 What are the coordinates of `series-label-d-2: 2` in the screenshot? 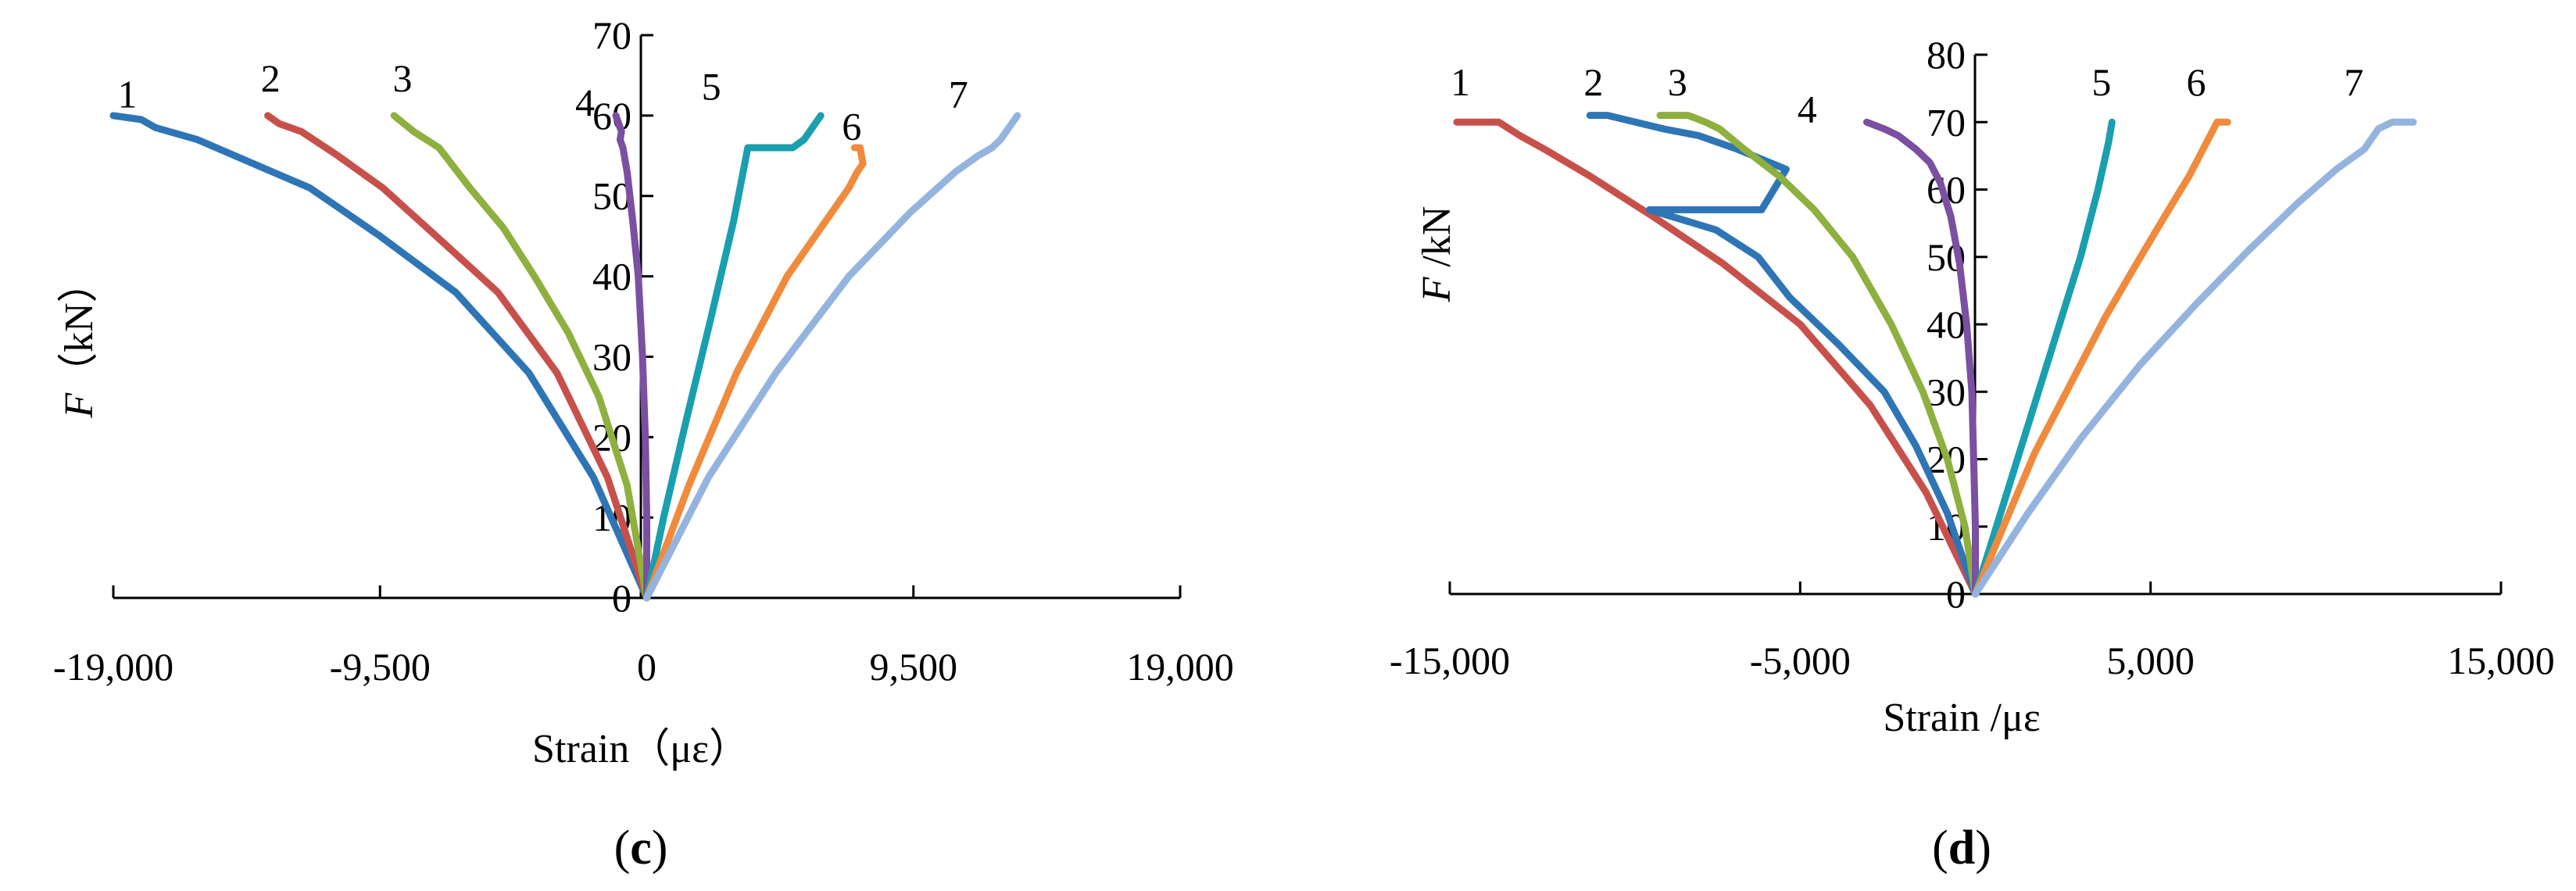 It's located at (1593, 82).